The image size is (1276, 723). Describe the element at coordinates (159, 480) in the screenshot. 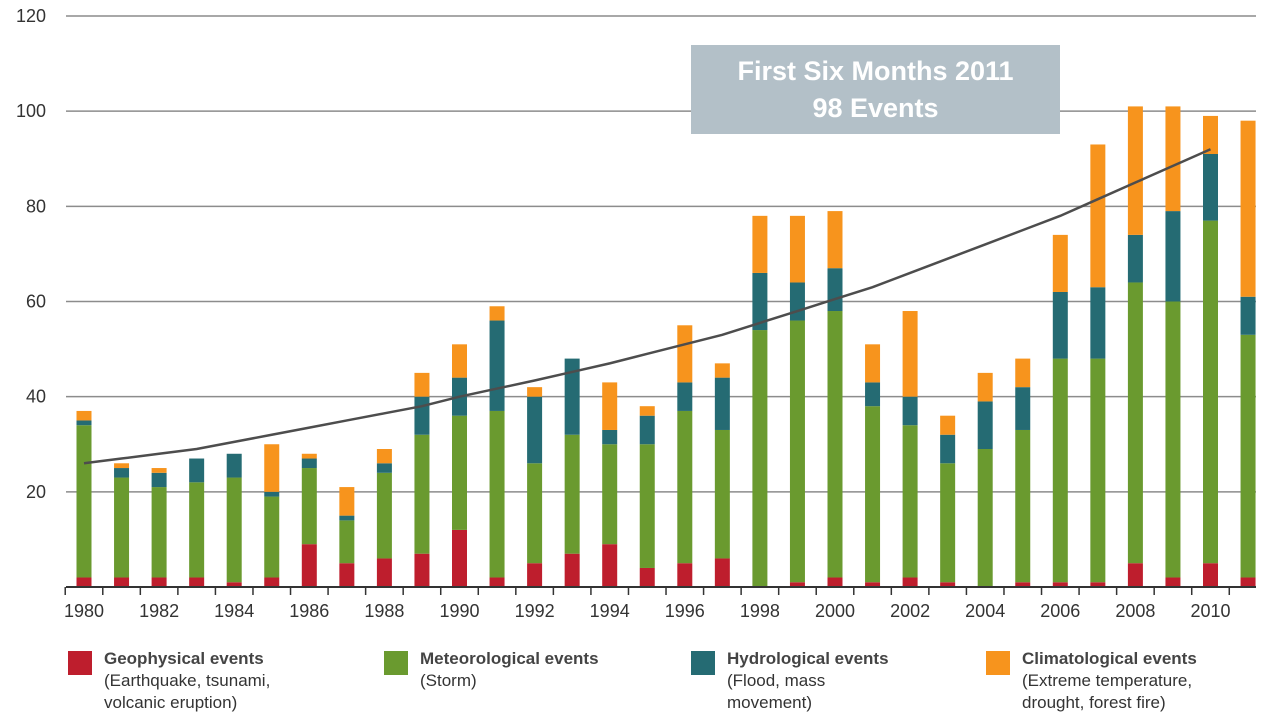

I see `bar-hydrological-1982` at that location.